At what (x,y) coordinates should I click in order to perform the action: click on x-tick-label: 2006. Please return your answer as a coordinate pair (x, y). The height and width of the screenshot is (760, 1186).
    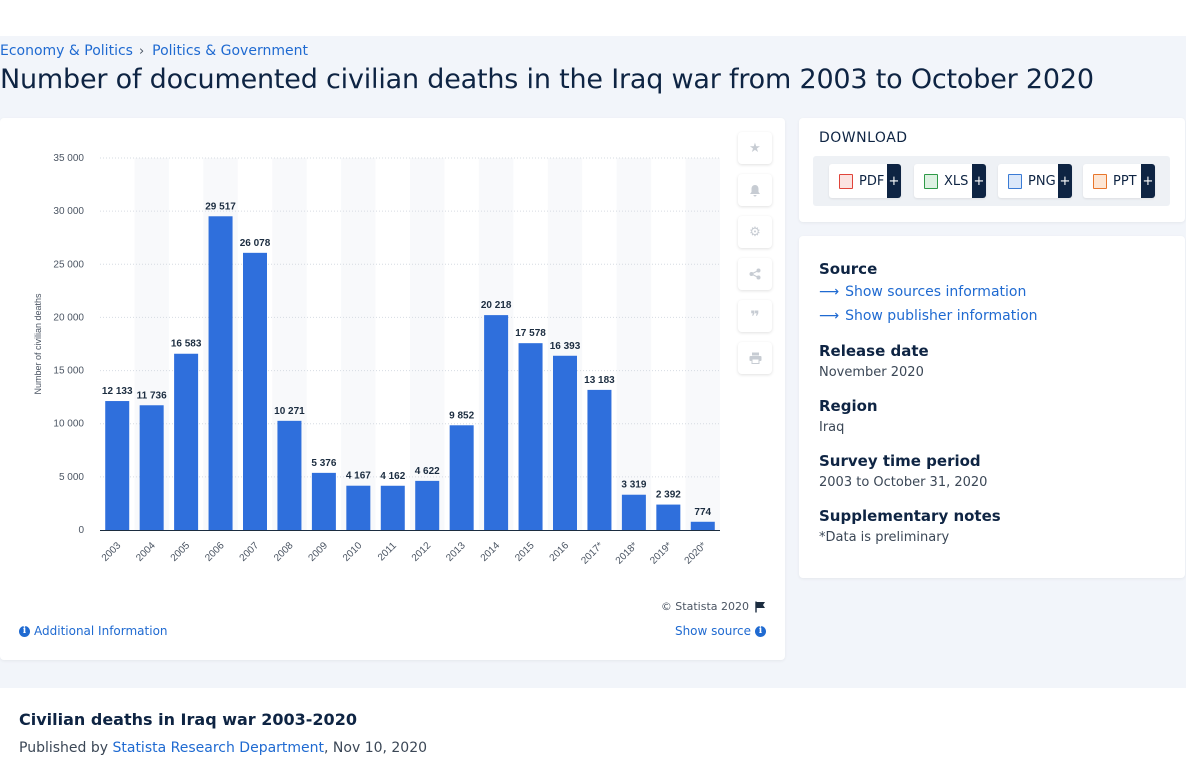
    Looking at the image, I should click on (215, 552).